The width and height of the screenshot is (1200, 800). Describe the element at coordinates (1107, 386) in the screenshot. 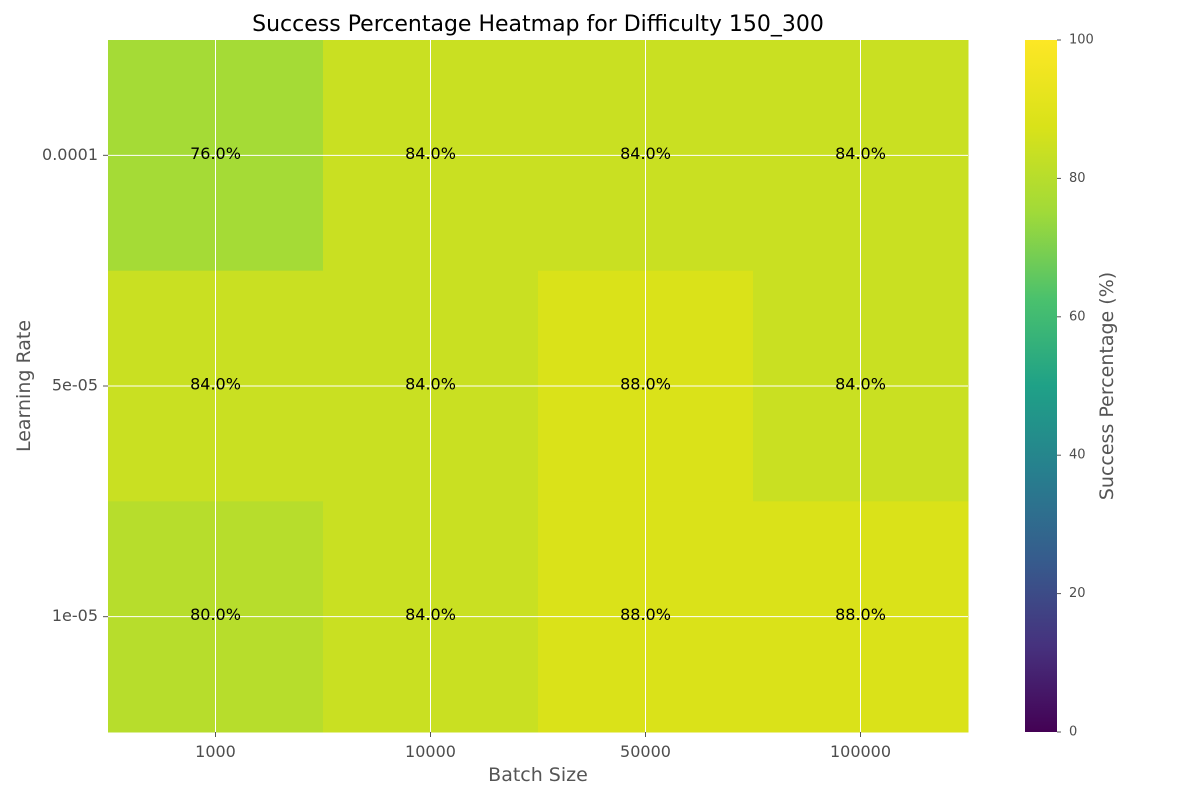

I see `colorbar-label: Success Percentage (%)` at that location.